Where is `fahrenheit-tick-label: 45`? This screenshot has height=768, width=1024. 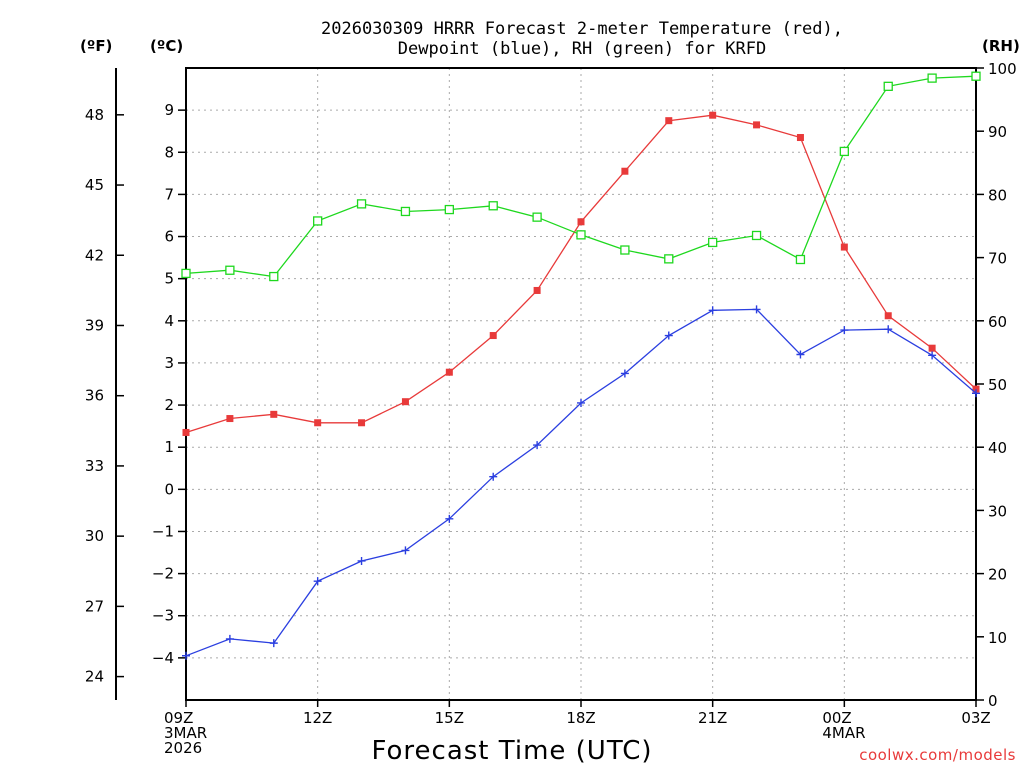
fahrenheit-tick-label: 45 is located at coordinates (94, 185).